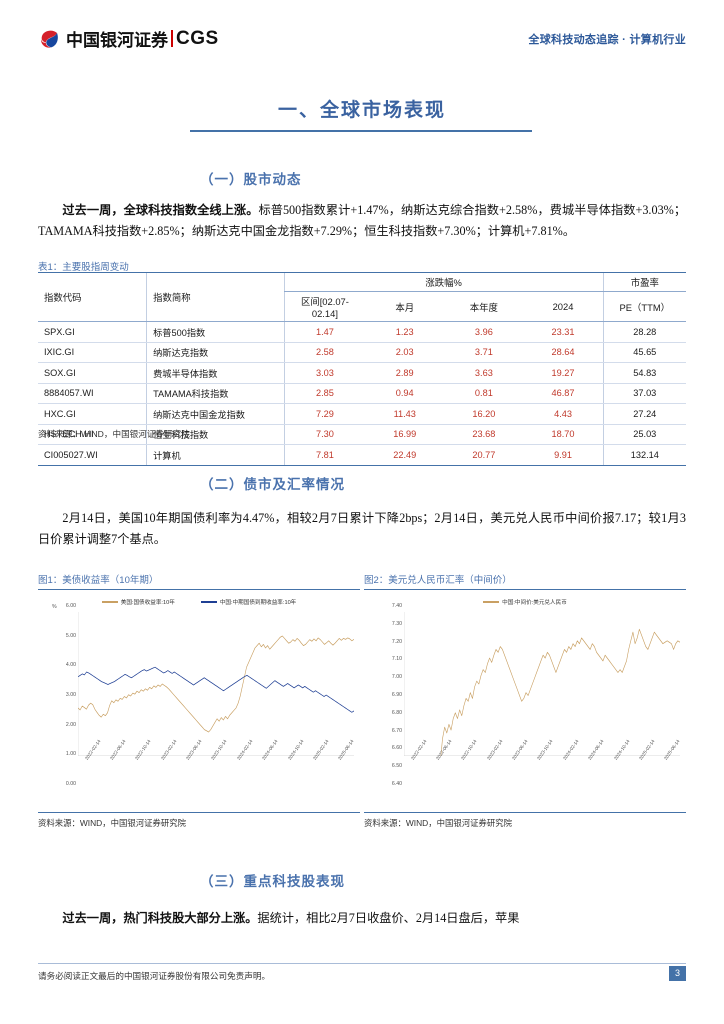  I want to click on subsection-heading-stock: （一）股市动态, so click(251, 179).